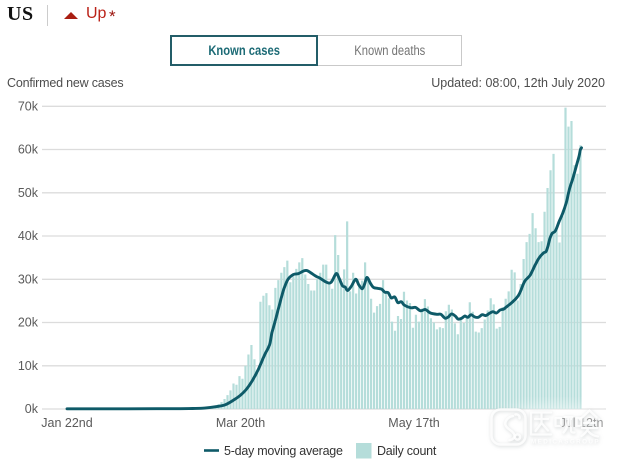 This screenshot has height=462, width=620. What do you see at coordinates (28, 323) in the screenshot?
I see `svg-text: 20k` at bounding box center [28, 323].